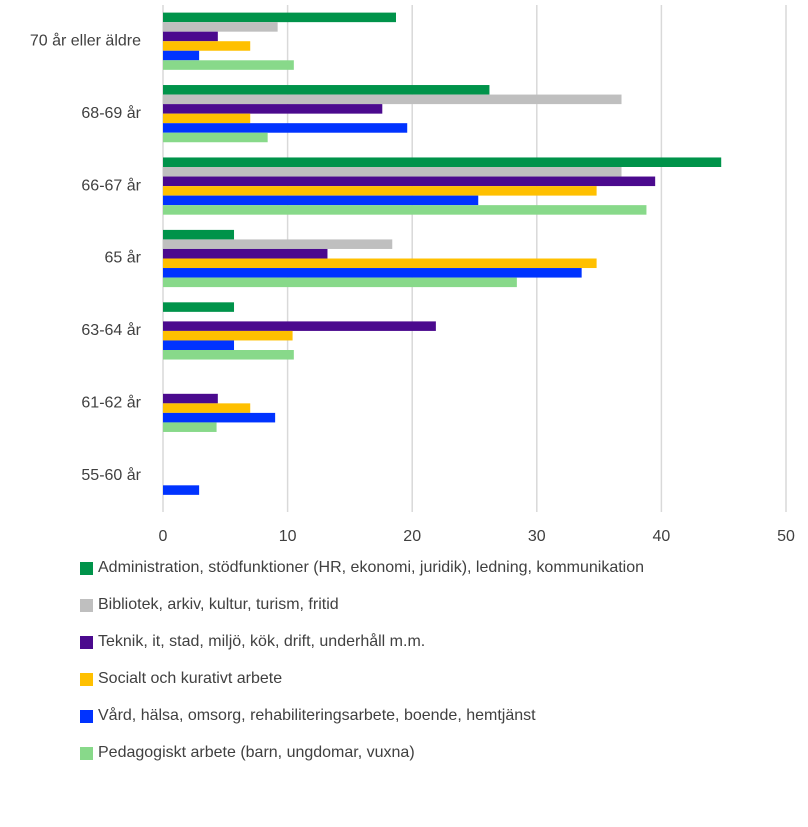 The image size is (808, 827). Describe the element at coordinates (218, 604) in the screenshot. I see `legend-label: Bibliotek, arkiv, kultur, turism, fritid` at that location.